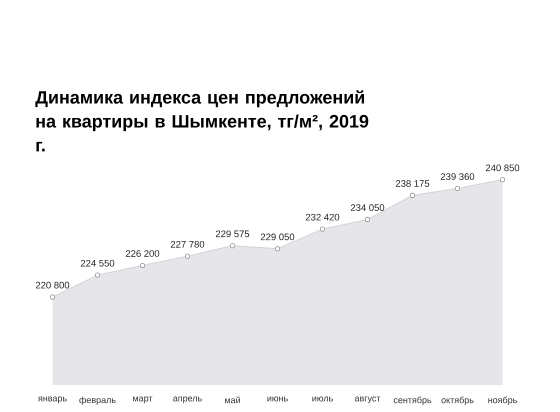 This screenshot has width=560, height=412. I want to click on data-label: 234 050, so click(367, 207).